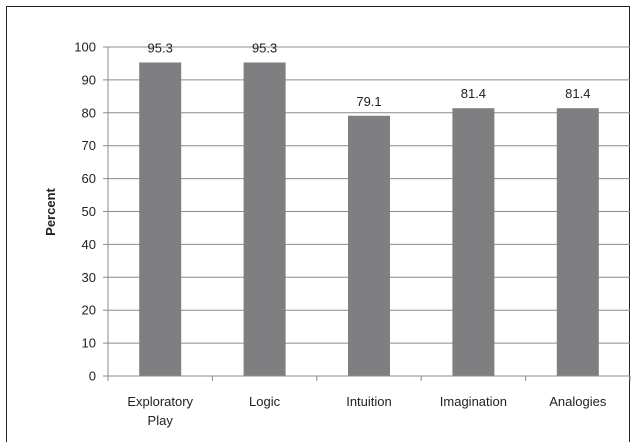 The width and height of the screenshot is (639, 442). What do you see at coordinates (89, 277) in the screenshot?
I see `y-tick-label: 30` at bounding box center [89, 277].